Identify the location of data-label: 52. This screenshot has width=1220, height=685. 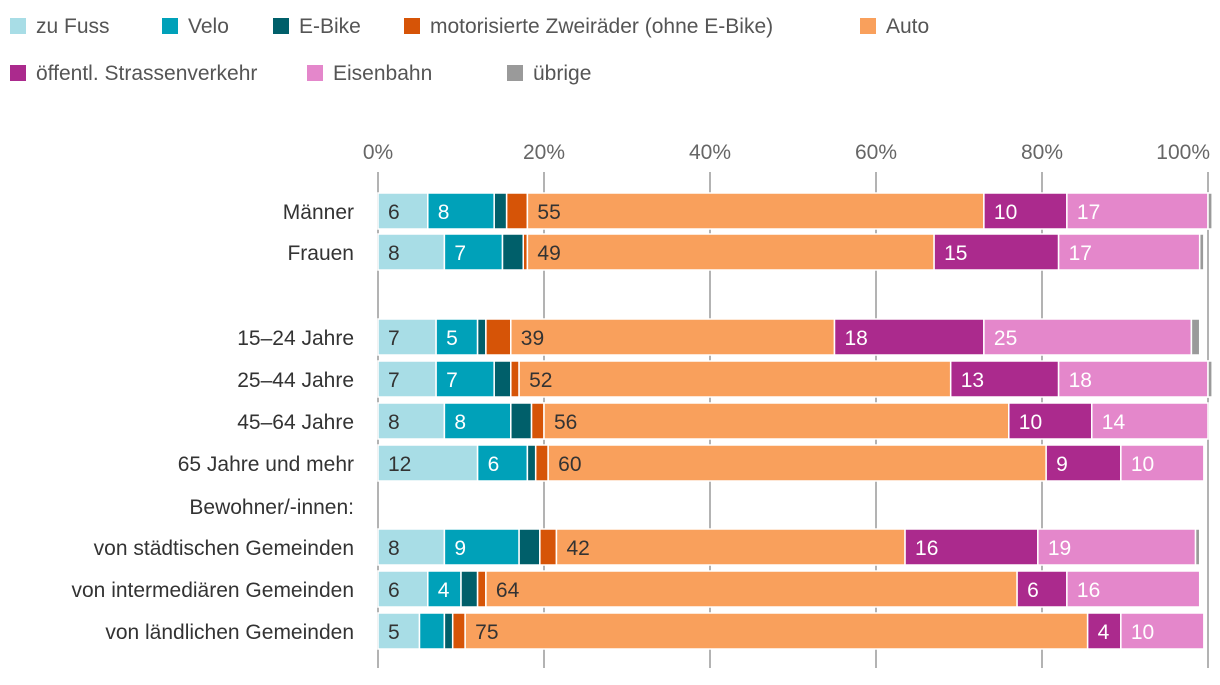
(540, 380).